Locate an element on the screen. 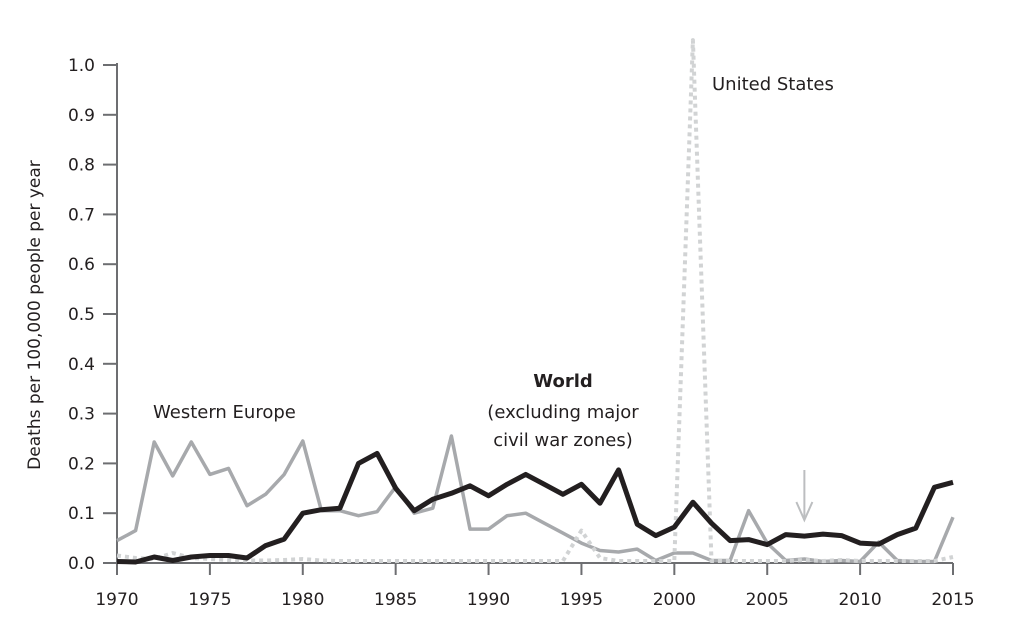 The image size is (1024, 641). label-world: World is located at coordinates (563, 381).